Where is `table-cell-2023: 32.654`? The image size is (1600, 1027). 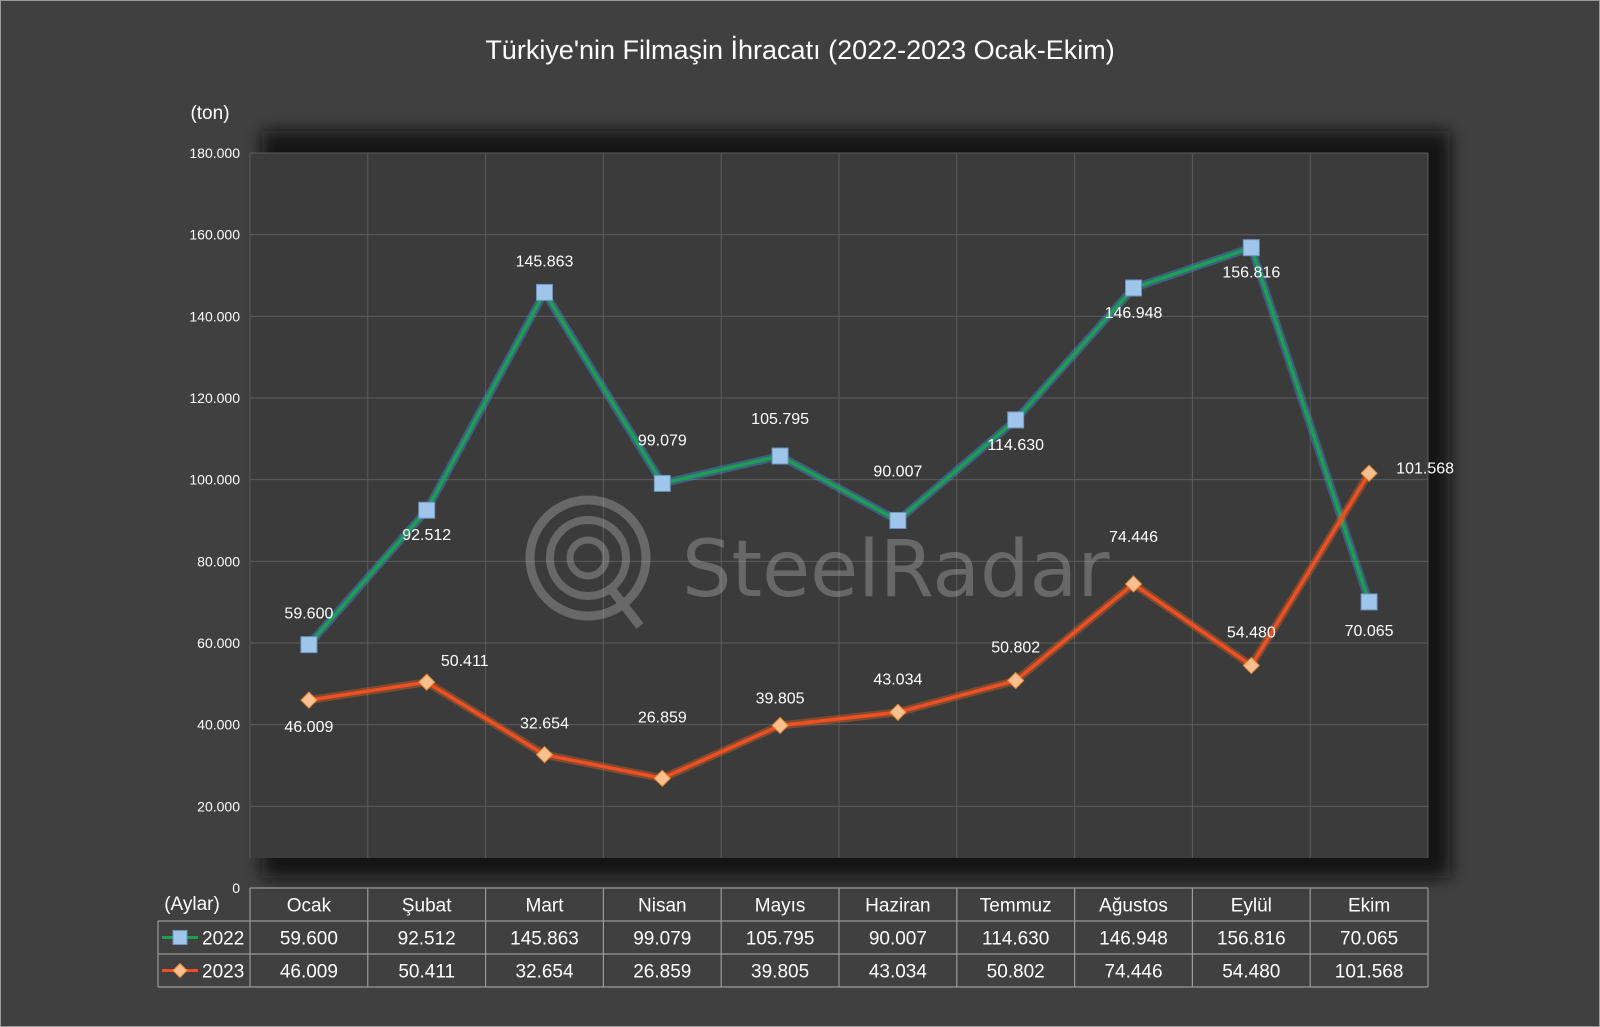
table-cell-2023: 32.654 is located at coordinates (544, 972).